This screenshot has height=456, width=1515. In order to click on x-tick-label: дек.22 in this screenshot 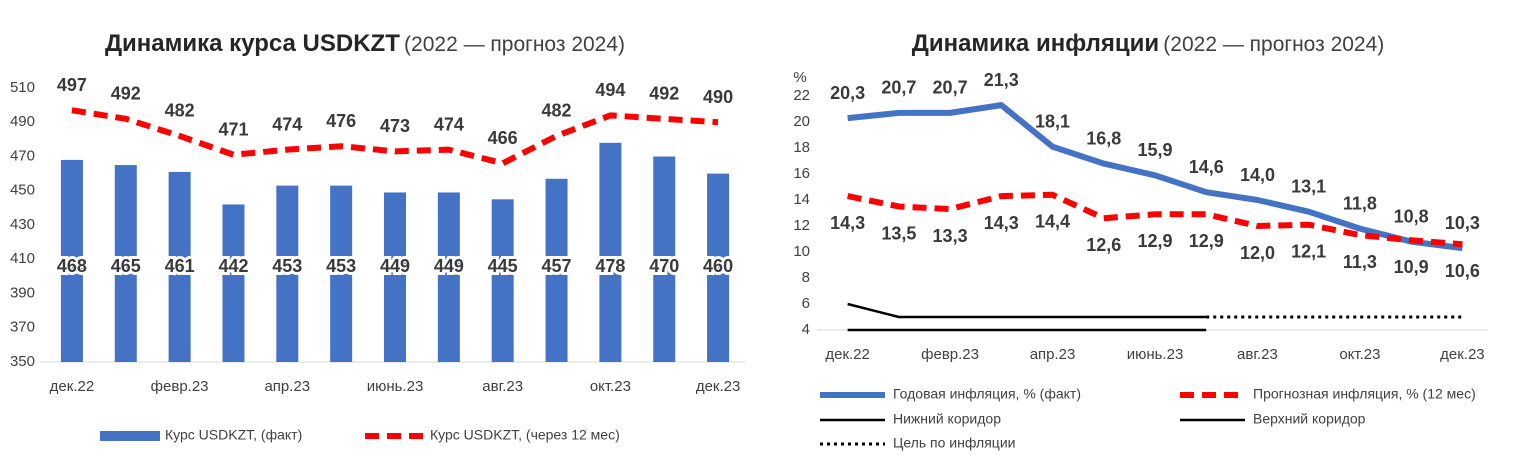, I will do `click(72, 386)`.